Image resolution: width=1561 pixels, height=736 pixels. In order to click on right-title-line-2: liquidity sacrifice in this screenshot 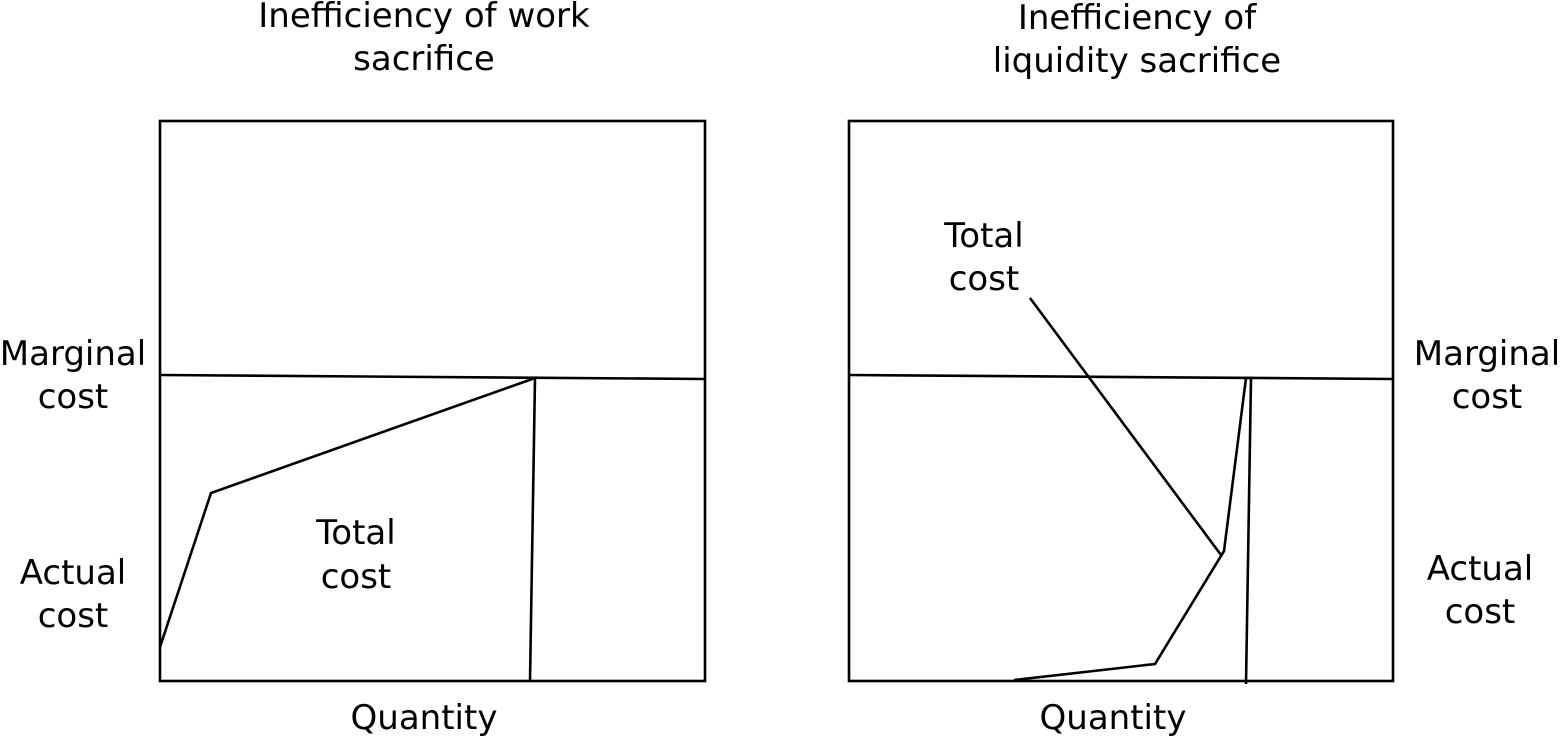, I will do `click(1137, 61)`.